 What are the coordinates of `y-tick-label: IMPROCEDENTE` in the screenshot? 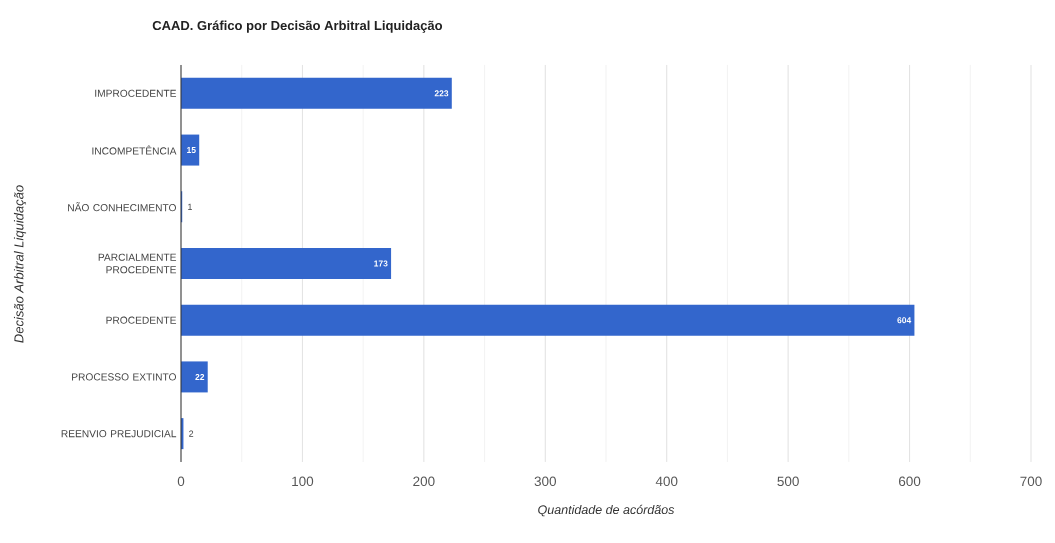 It's located at (136, 93).